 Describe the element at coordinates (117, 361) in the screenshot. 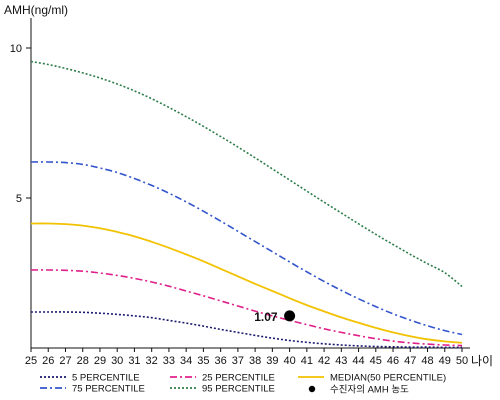

I see `x-tick-label: 30` at that location.